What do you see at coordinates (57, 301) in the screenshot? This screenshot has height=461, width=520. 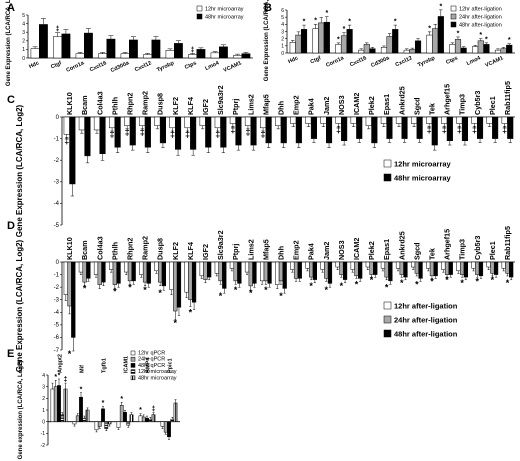 I see `y-tick-label: -3` at bounding box center [57, 301].